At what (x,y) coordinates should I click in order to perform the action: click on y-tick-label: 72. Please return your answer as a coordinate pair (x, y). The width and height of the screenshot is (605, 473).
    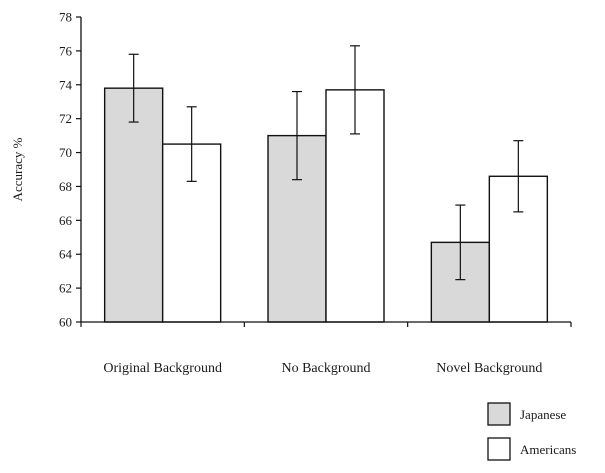
    Looking at the image, I should click on (65, 118).